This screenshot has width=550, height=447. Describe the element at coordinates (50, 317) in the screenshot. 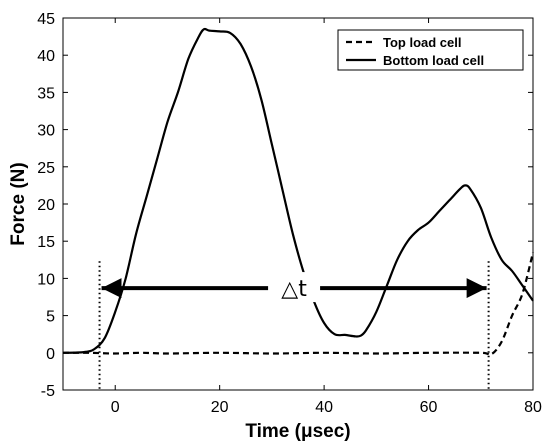

I see `y-tick-label: 5` at that location.